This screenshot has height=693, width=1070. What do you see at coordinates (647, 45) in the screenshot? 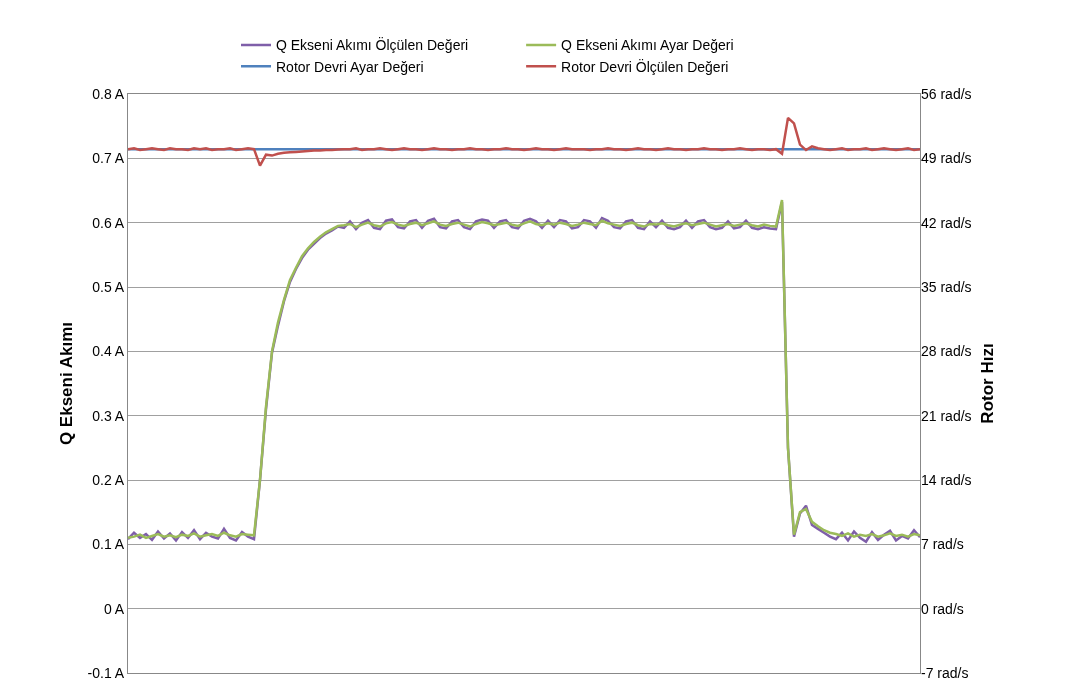
I see `legend-label: Q Ekseni Akımı Ayar Değeri` at bounding box center [647, 45].